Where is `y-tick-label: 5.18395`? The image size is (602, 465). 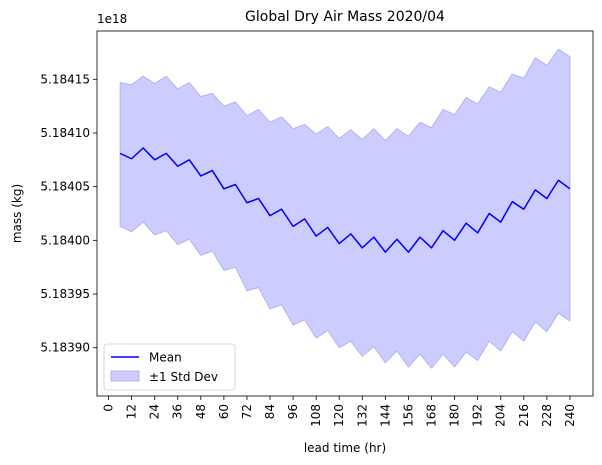 y-tick-label: 5.18395 is located at coordinates (65, 294).